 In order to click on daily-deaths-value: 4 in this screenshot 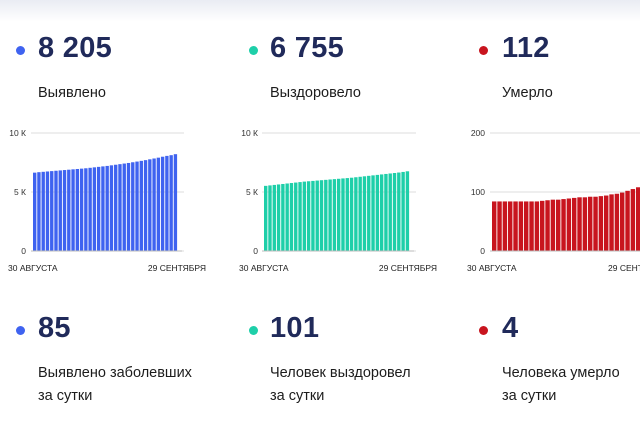, I will do `click(510, 328)`.